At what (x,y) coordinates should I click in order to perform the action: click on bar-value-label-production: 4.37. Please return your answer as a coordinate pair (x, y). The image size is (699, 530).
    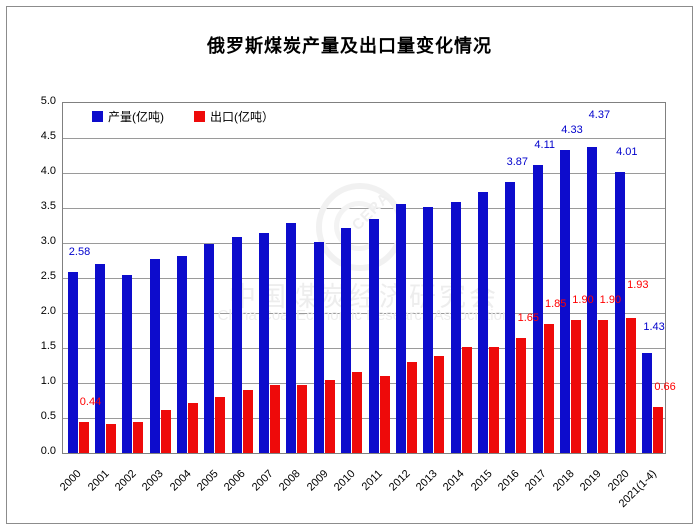
    Looking at the image, I should click on (599, 115).